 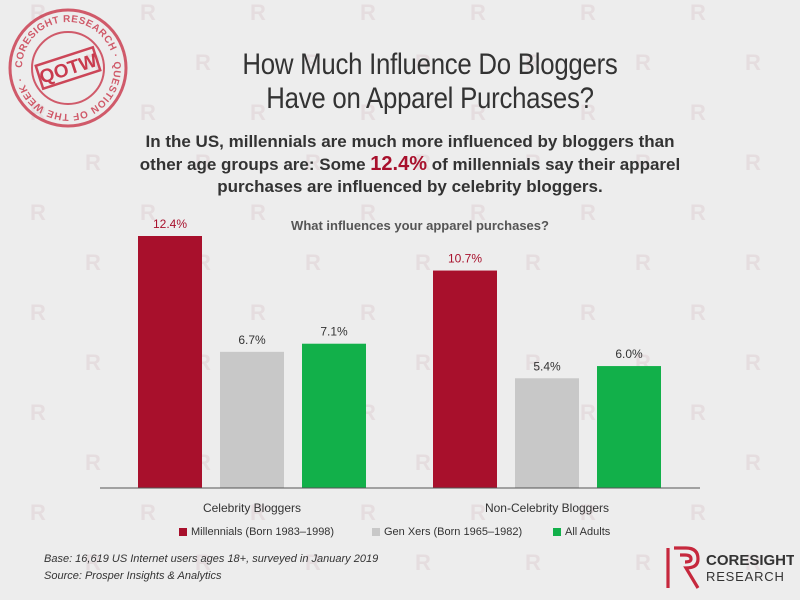 I want to click on chart-title: What influences your apparel purchases?, so click(x=420, y=225).